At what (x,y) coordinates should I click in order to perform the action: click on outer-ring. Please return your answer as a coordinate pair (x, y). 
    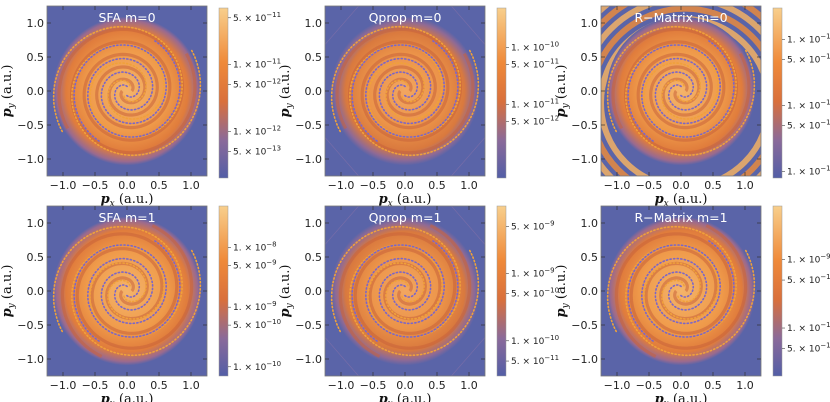
    Looking at the image, I should click on (681, 91).